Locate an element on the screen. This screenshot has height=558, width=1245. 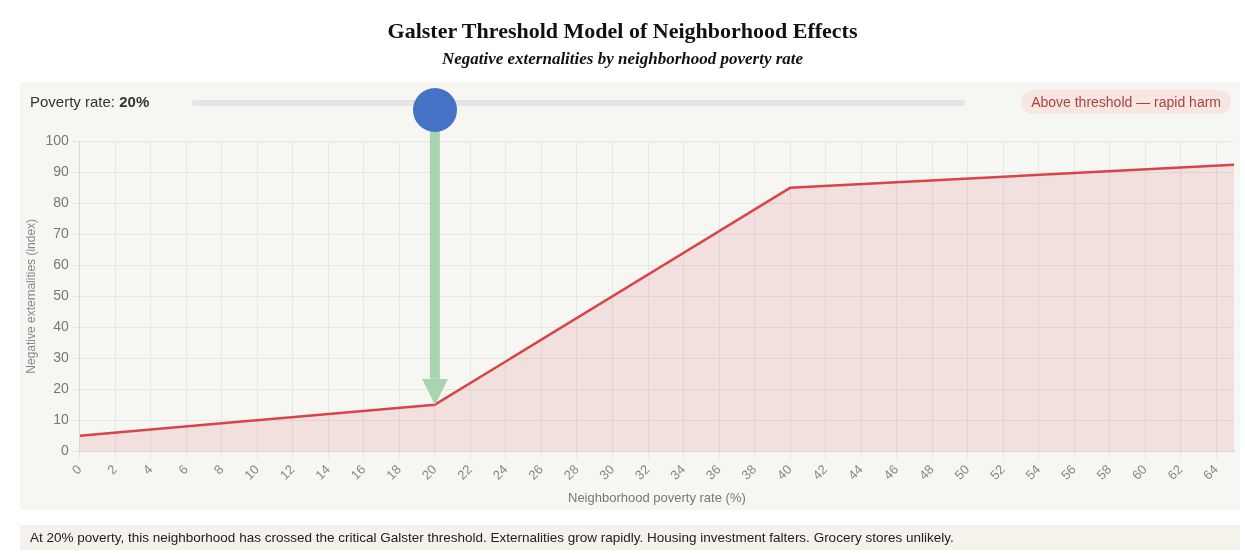
x-tick-label: 14 is located at coordinates (323, 472).